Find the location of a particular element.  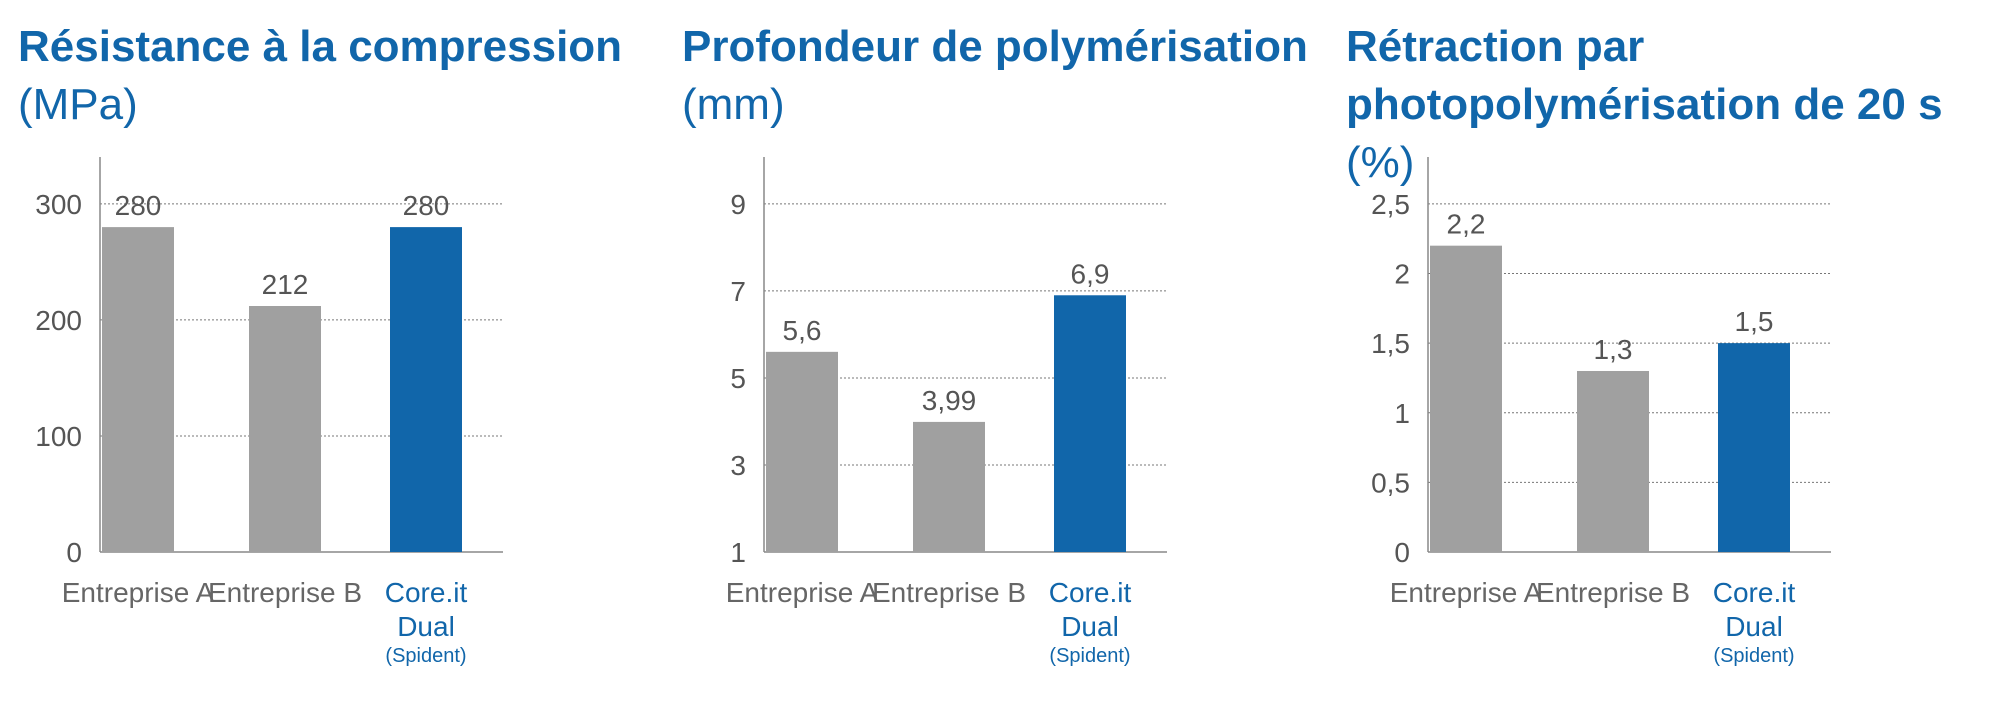

y-tick-label: 5 is located at coordinates (738, 378).